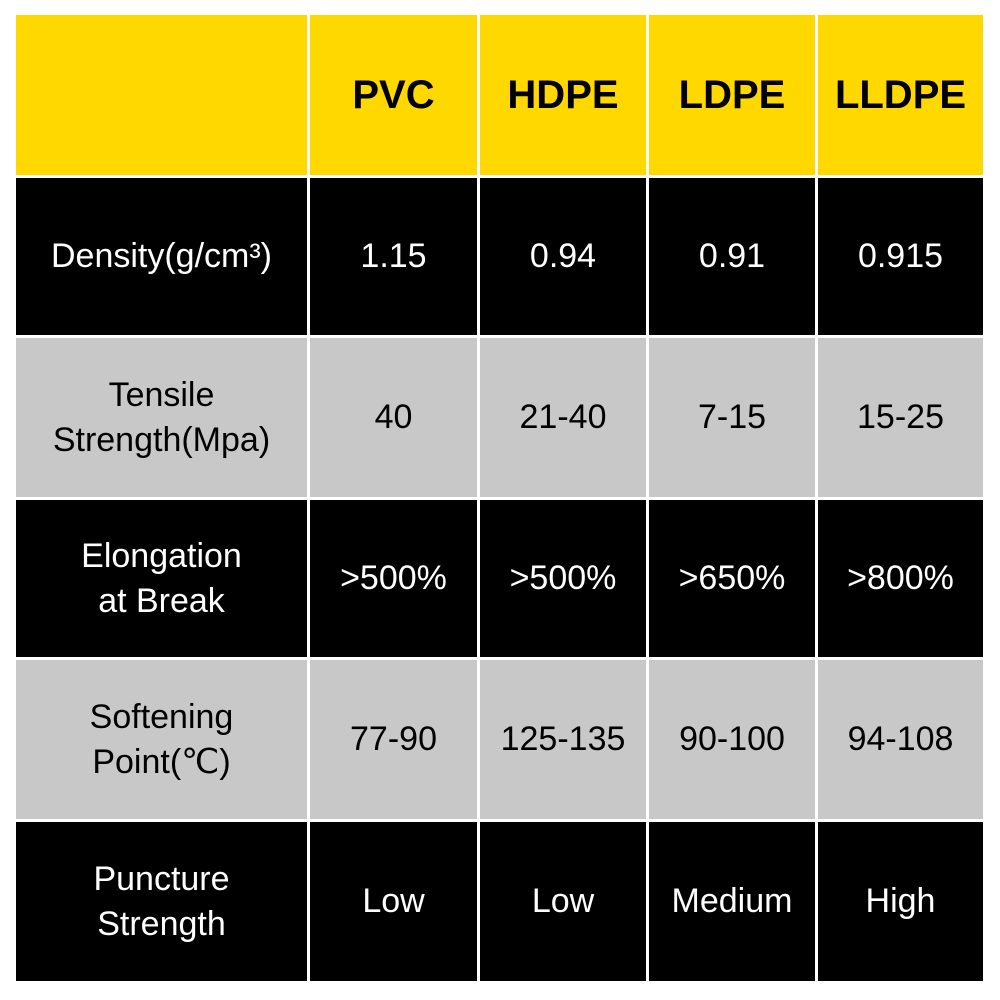 The width and height of the screenshot is (1000, 1000). What do you see at coordinates (563, 739) in the screenshot?
I see `table-cell: 125-135` at bounding box center [563, 739].